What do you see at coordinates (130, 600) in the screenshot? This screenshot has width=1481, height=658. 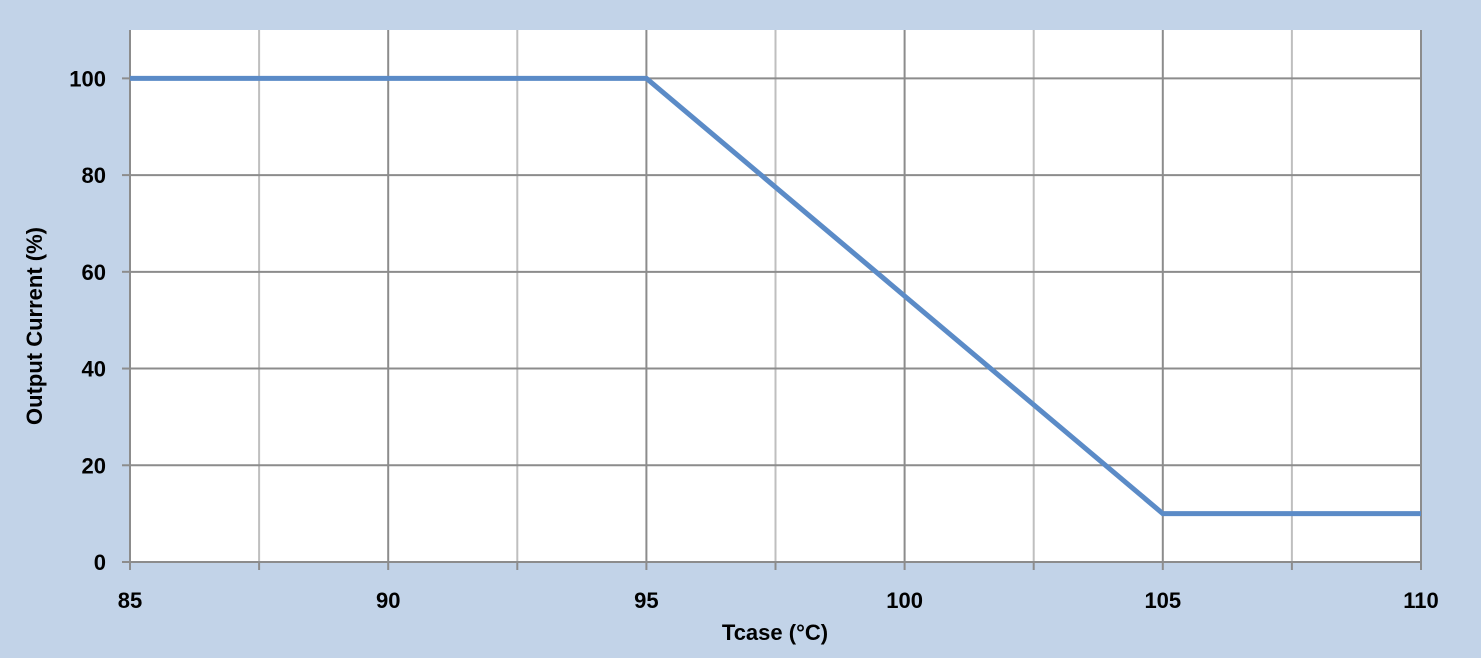 I see `x-tick-label: 85` at bounding box center [130, 600].